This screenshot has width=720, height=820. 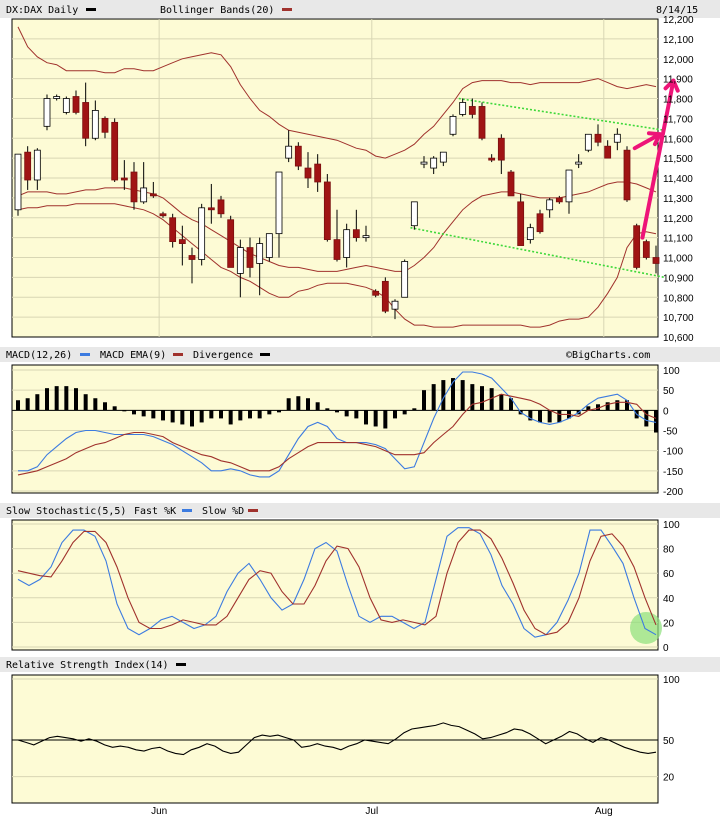 What do you see at coordinates (537, 188) in the screenshot?
I see `trendlines` at bounding box center [537, 188].